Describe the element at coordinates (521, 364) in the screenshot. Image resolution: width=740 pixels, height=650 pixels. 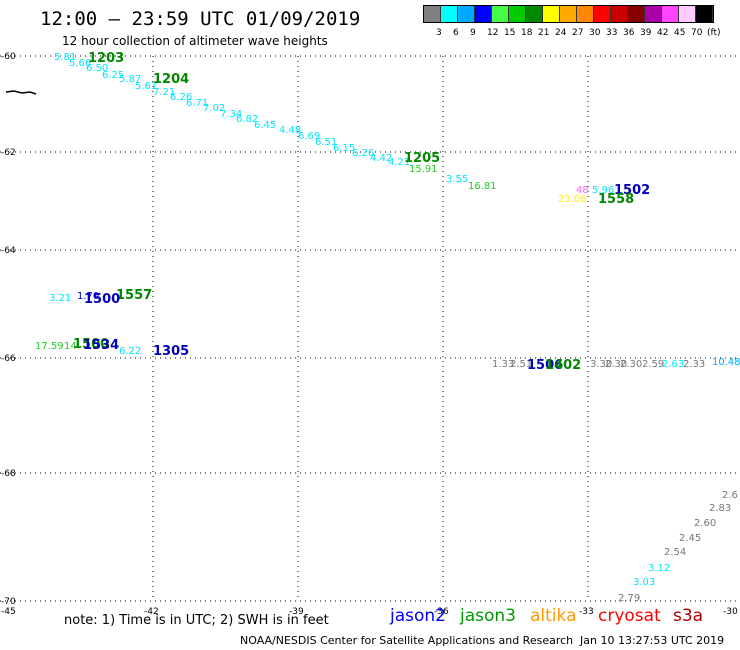
I see `wave-height-label: 2.51` at that location.